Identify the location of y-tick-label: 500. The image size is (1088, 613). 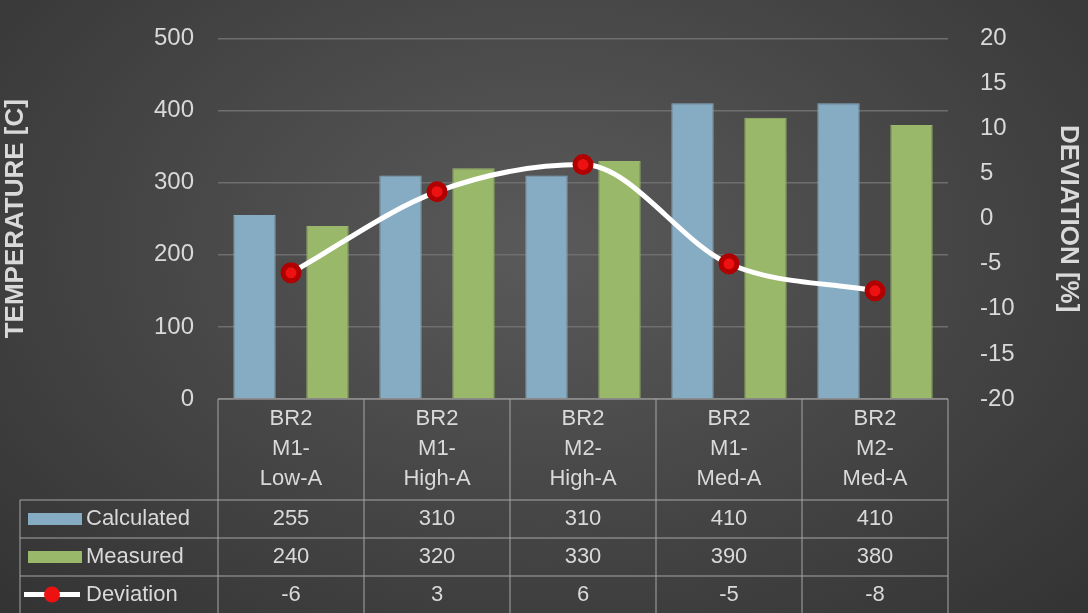
(173, 37).